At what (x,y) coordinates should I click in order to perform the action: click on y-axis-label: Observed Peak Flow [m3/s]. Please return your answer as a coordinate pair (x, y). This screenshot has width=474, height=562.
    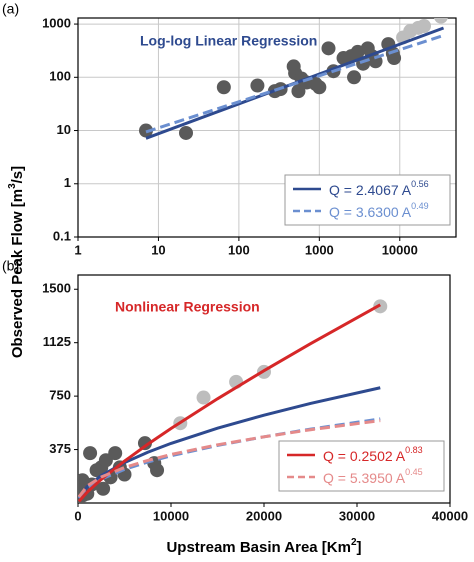
    Looking at the image, I should click on (16, 262).